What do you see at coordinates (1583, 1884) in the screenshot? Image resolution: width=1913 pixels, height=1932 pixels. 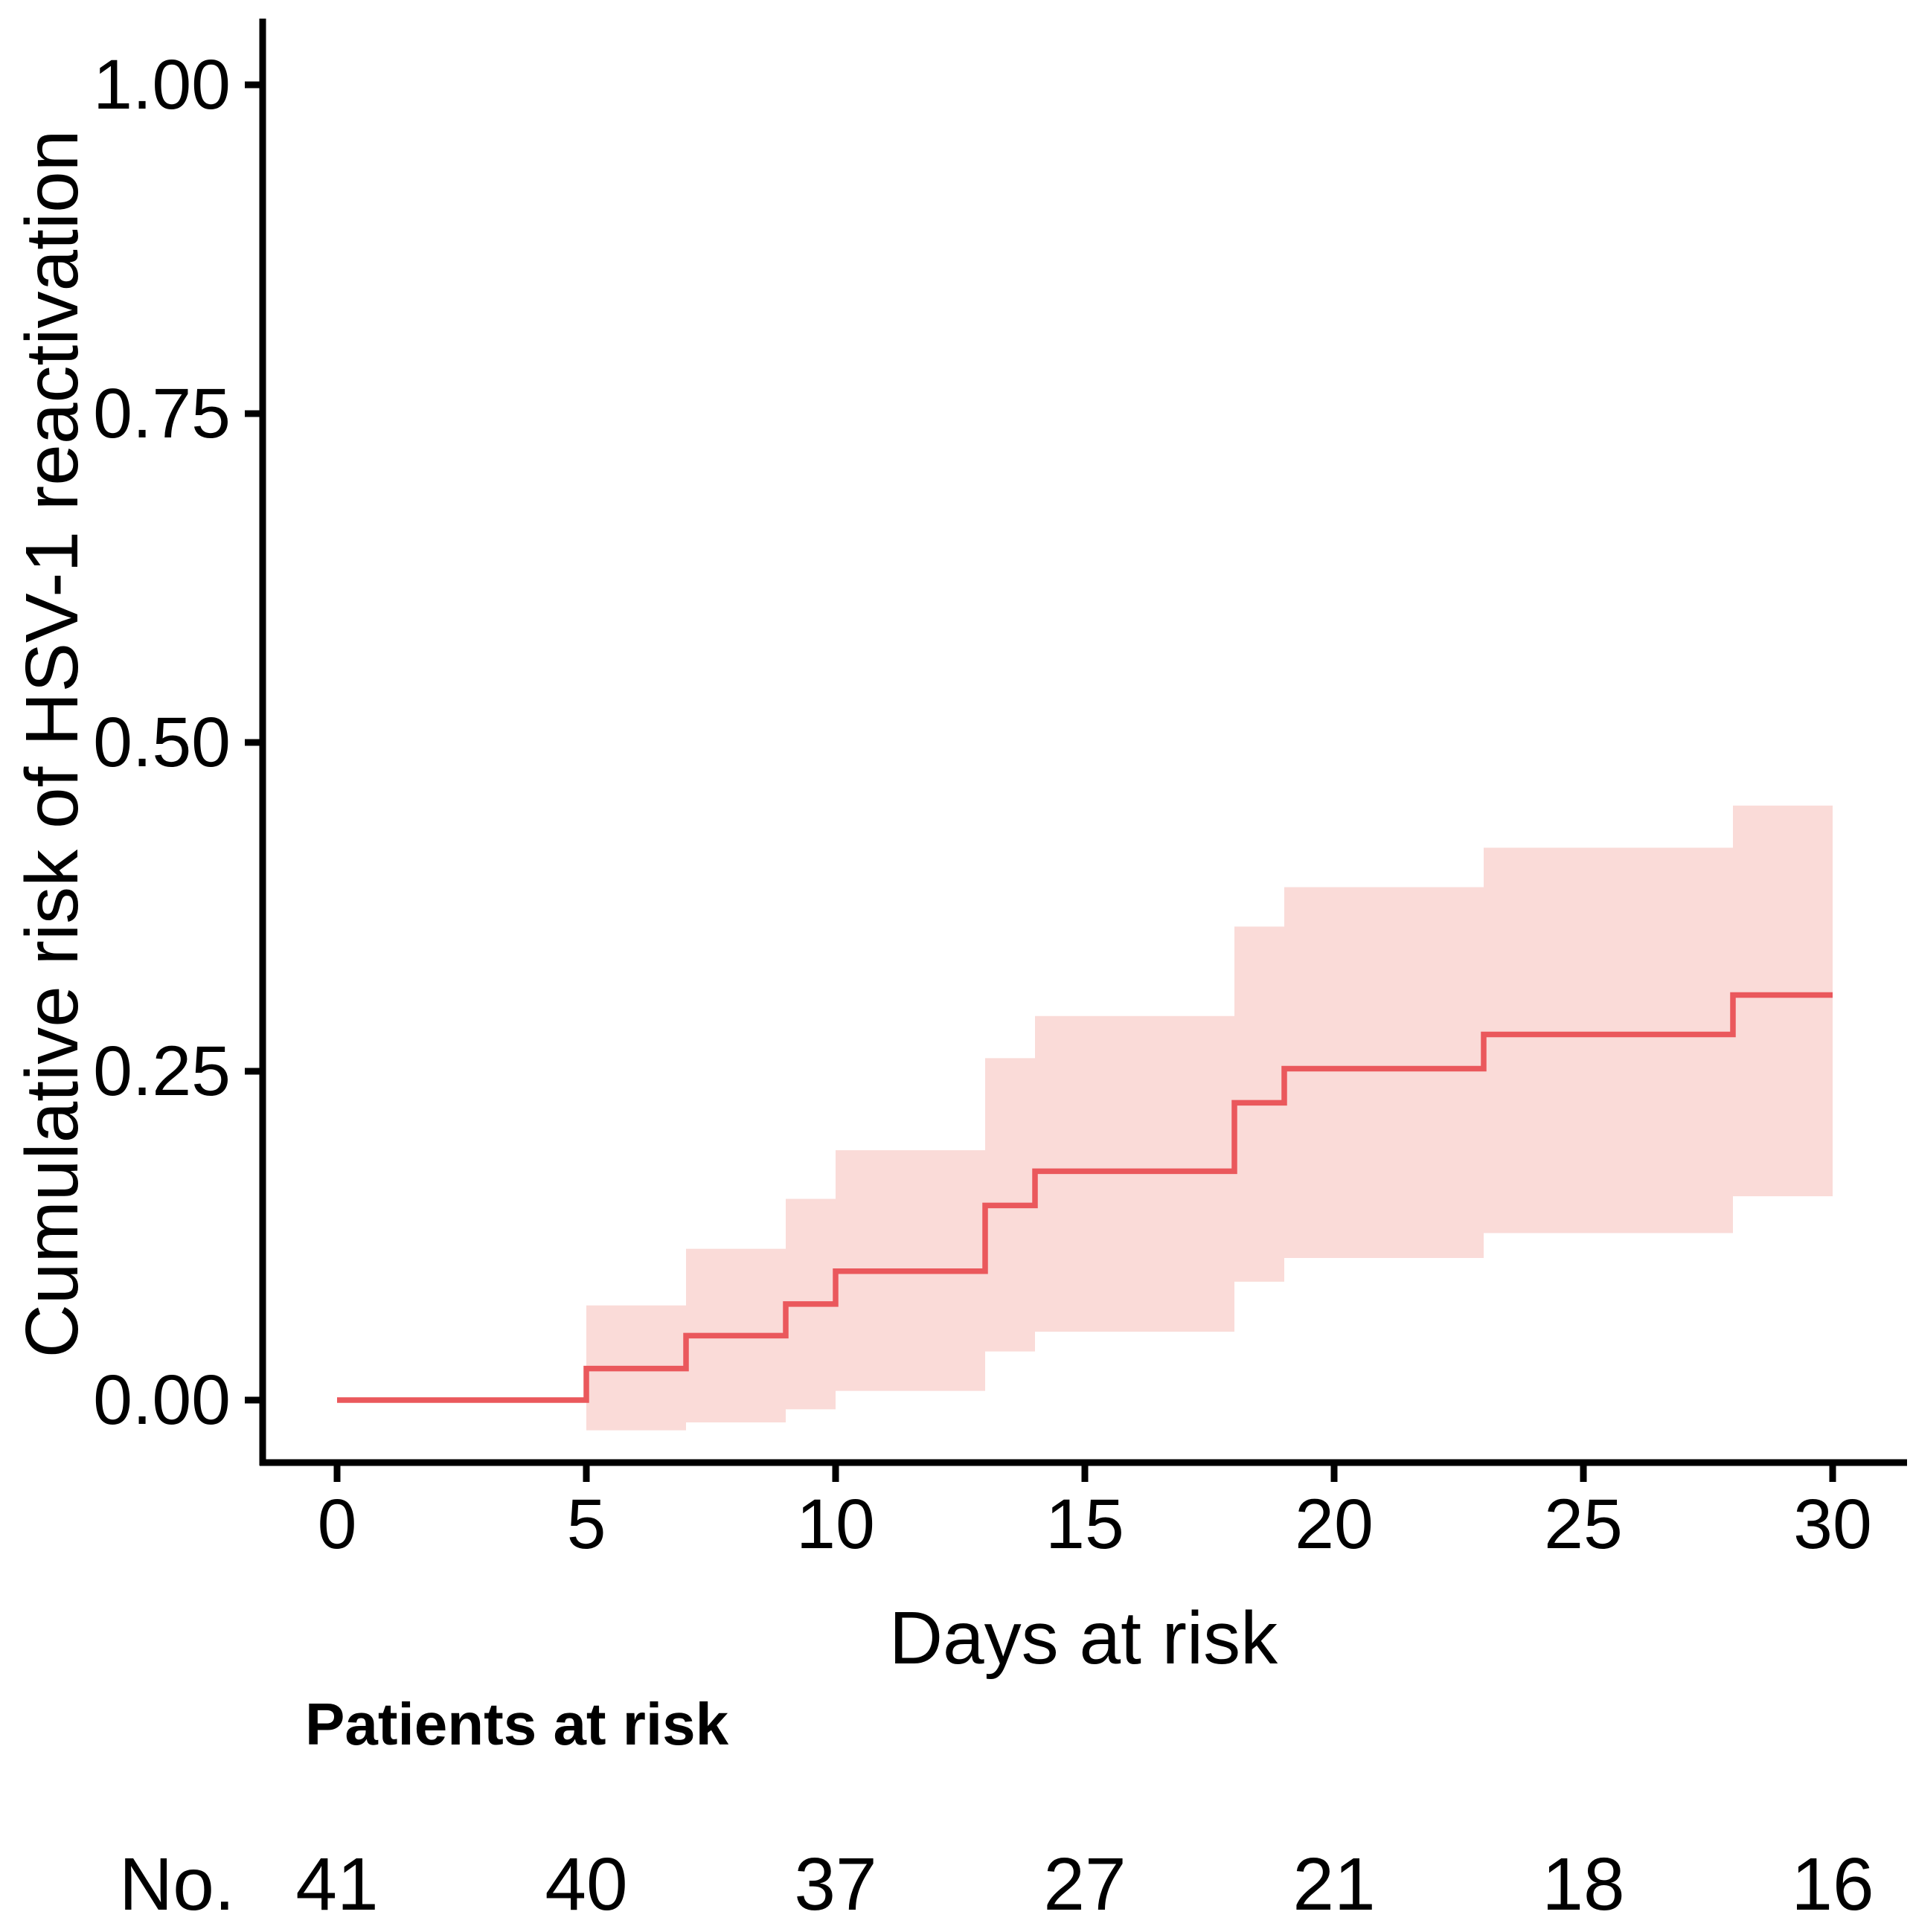 I see `risk-count: 18` at bounding box center [1583, 1884].